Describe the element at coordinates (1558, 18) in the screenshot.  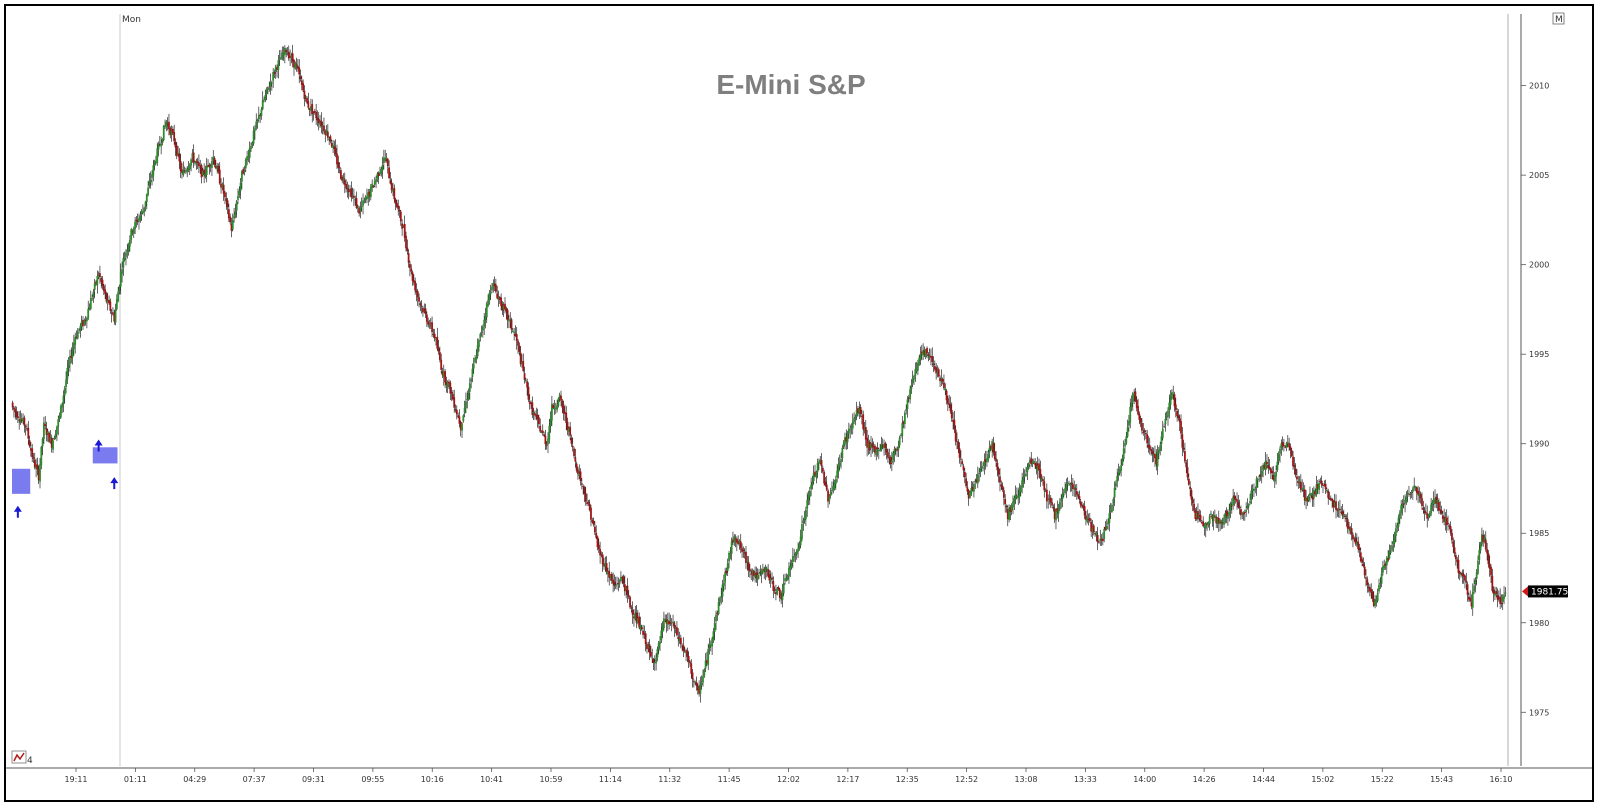
I see `corner-button: M` at that location.